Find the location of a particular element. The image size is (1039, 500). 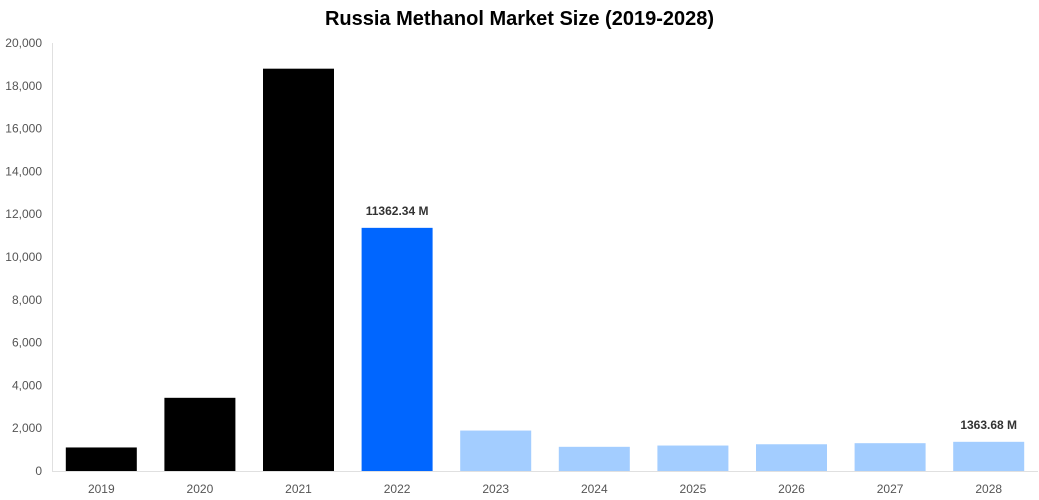

chart-title: Russia Methanol Market Size (2019-2028) is located at coordinates (519, 19).